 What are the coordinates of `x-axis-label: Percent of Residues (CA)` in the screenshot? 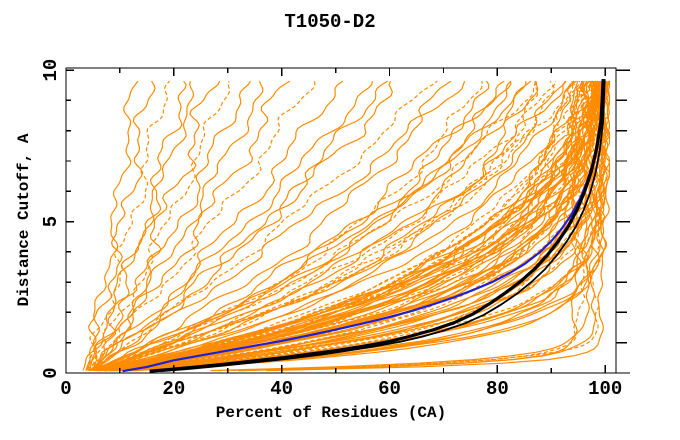 It's located at (331, 413).